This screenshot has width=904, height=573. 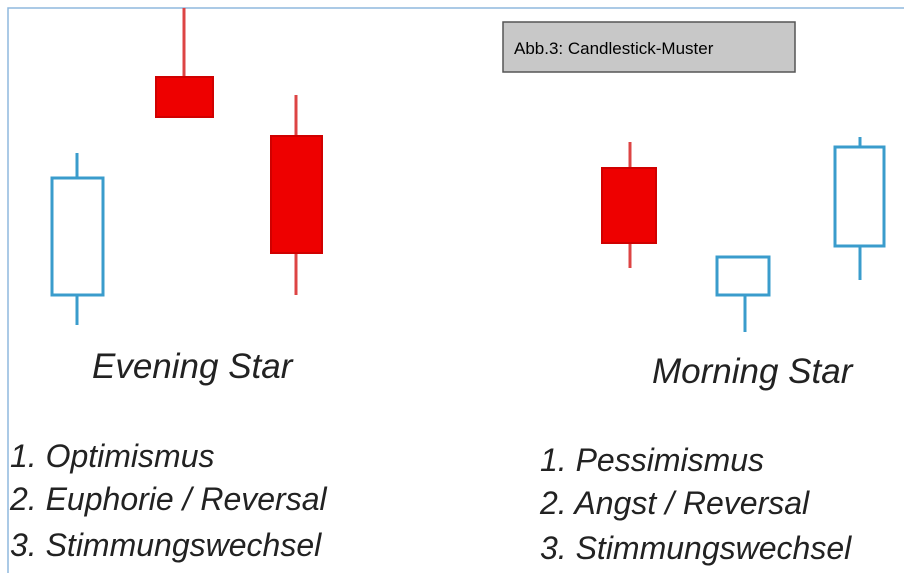 What do you see at coordinates (168, 499) in the screenshot?
I see `list-item: 2. Euphorie / Reversal` at bounding box center [168, 499].